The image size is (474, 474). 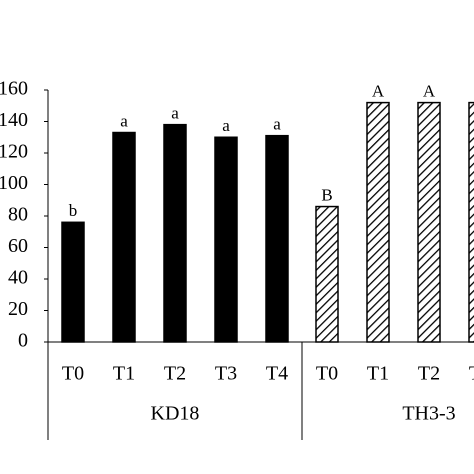 I want to click on group-label: TH3-3, so click(x=428, y=414).